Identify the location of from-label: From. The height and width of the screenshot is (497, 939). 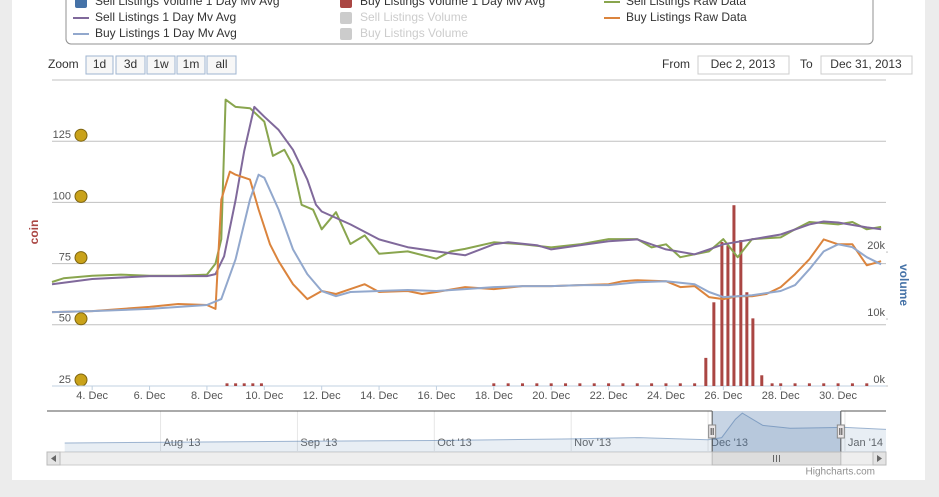
(676, 64).